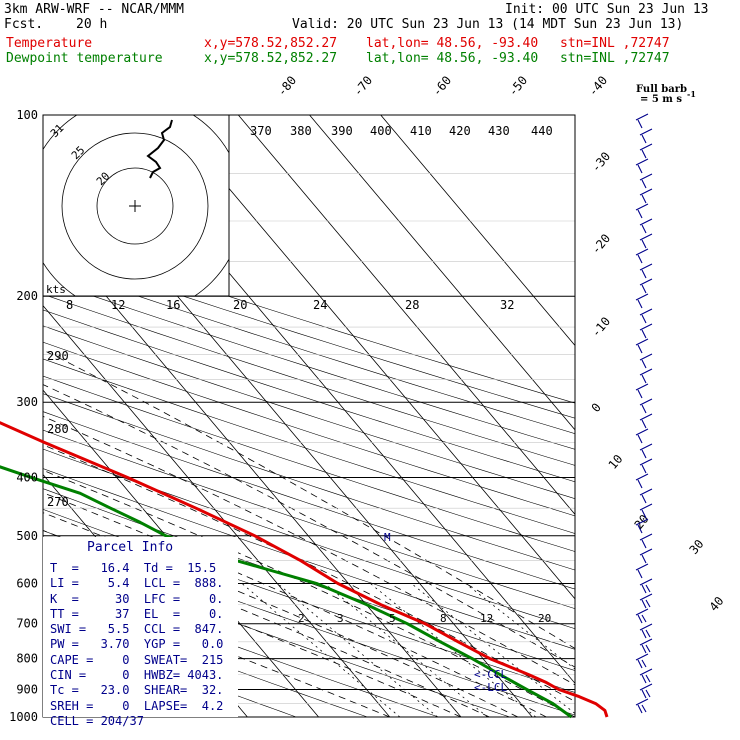 The image size is (740, 740). Describe the element at coordinates (442, 86) in the screenshot. I see `isotherm-label: -60` at that location.